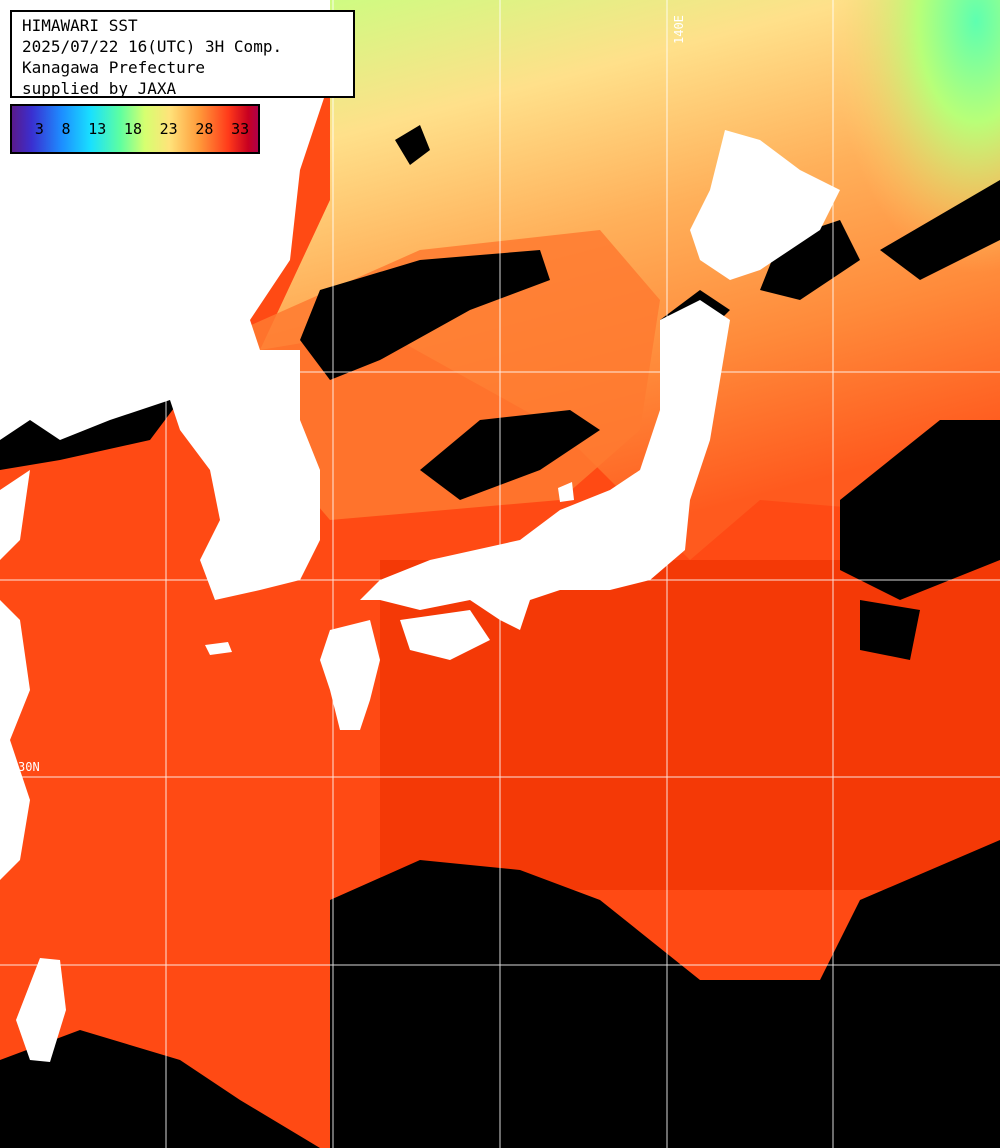 This screenshot has height=1148, width=1000. Describe the element at coordinates (566, 492) in the screenshot. I see `sado-island` at that location.